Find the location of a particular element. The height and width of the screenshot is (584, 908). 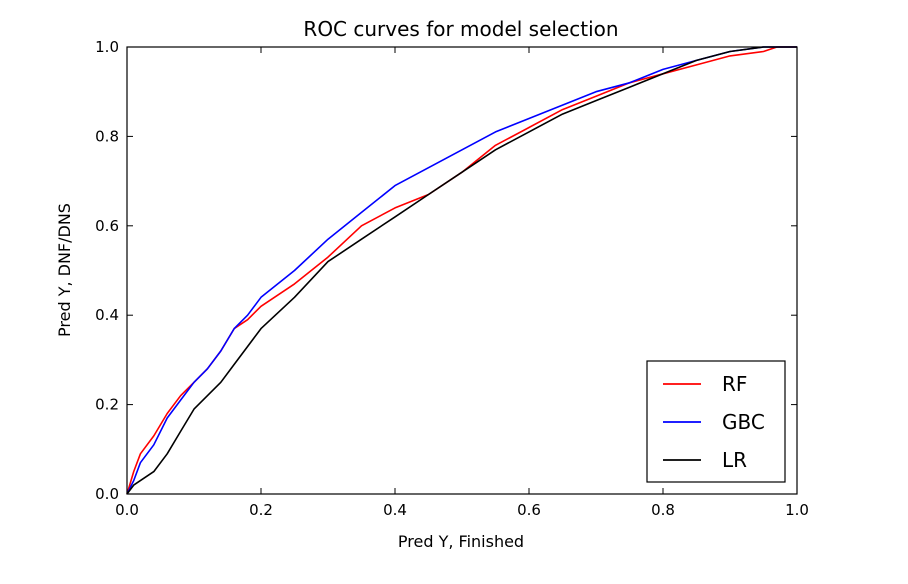

y-tick-label: 0.0 is located at coordinates (107, 494).